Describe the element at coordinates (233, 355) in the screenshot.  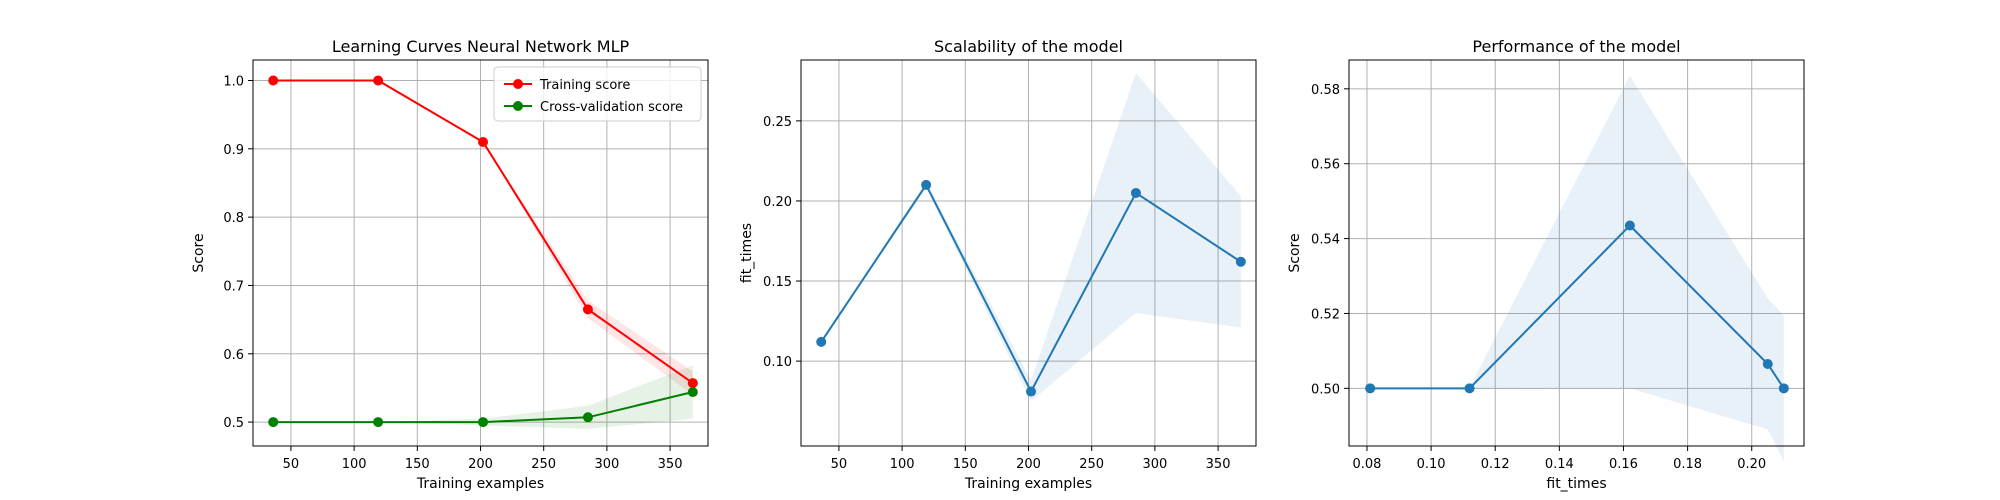
I see `learning-curves-y-tick-label: 0.6` at that location.